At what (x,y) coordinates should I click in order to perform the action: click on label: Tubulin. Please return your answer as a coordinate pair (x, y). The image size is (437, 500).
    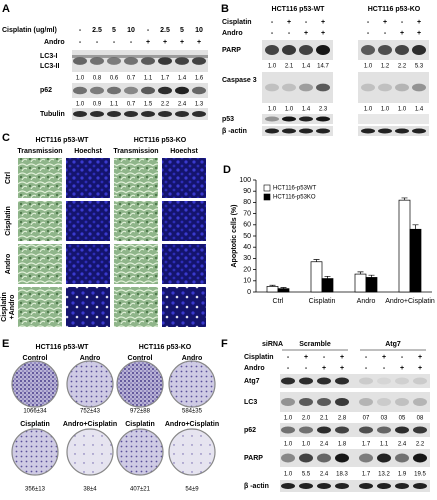
    Looking at the image, I should click on (52, 114).